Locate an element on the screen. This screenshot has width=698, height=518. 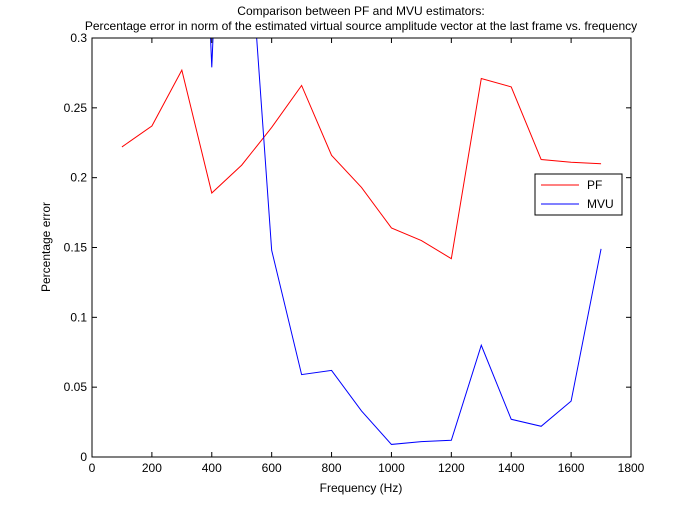
y-tick-label: 0.05 is located at coordinates (76, 387).